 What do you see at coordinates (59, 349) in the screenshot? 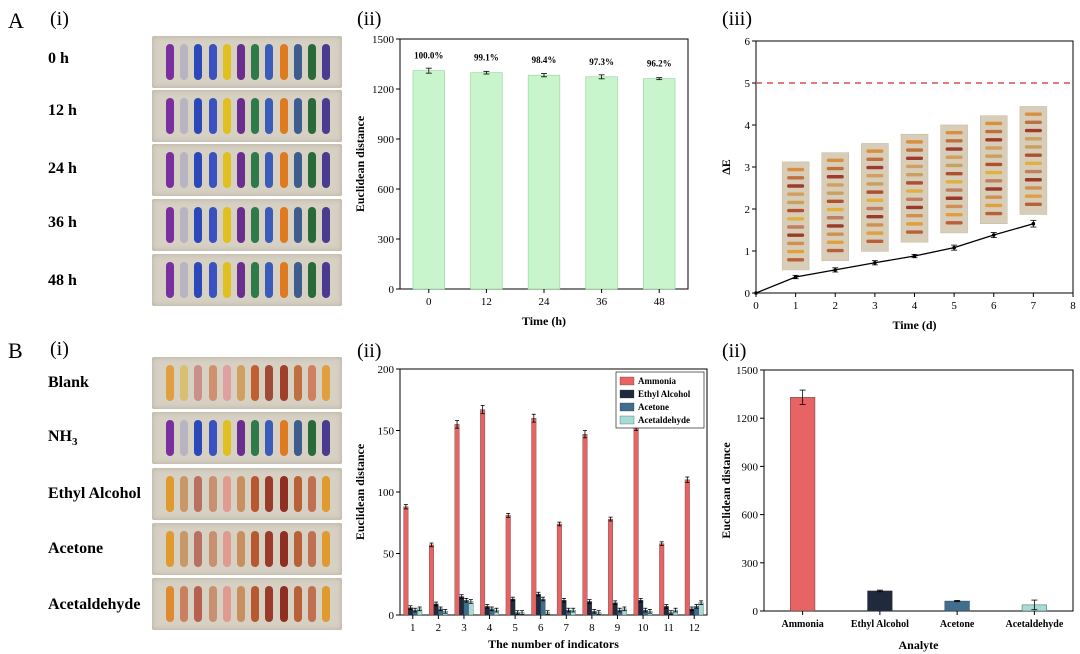
I see `panel-b-i-label: (i)` at bounding box center [59, 349].